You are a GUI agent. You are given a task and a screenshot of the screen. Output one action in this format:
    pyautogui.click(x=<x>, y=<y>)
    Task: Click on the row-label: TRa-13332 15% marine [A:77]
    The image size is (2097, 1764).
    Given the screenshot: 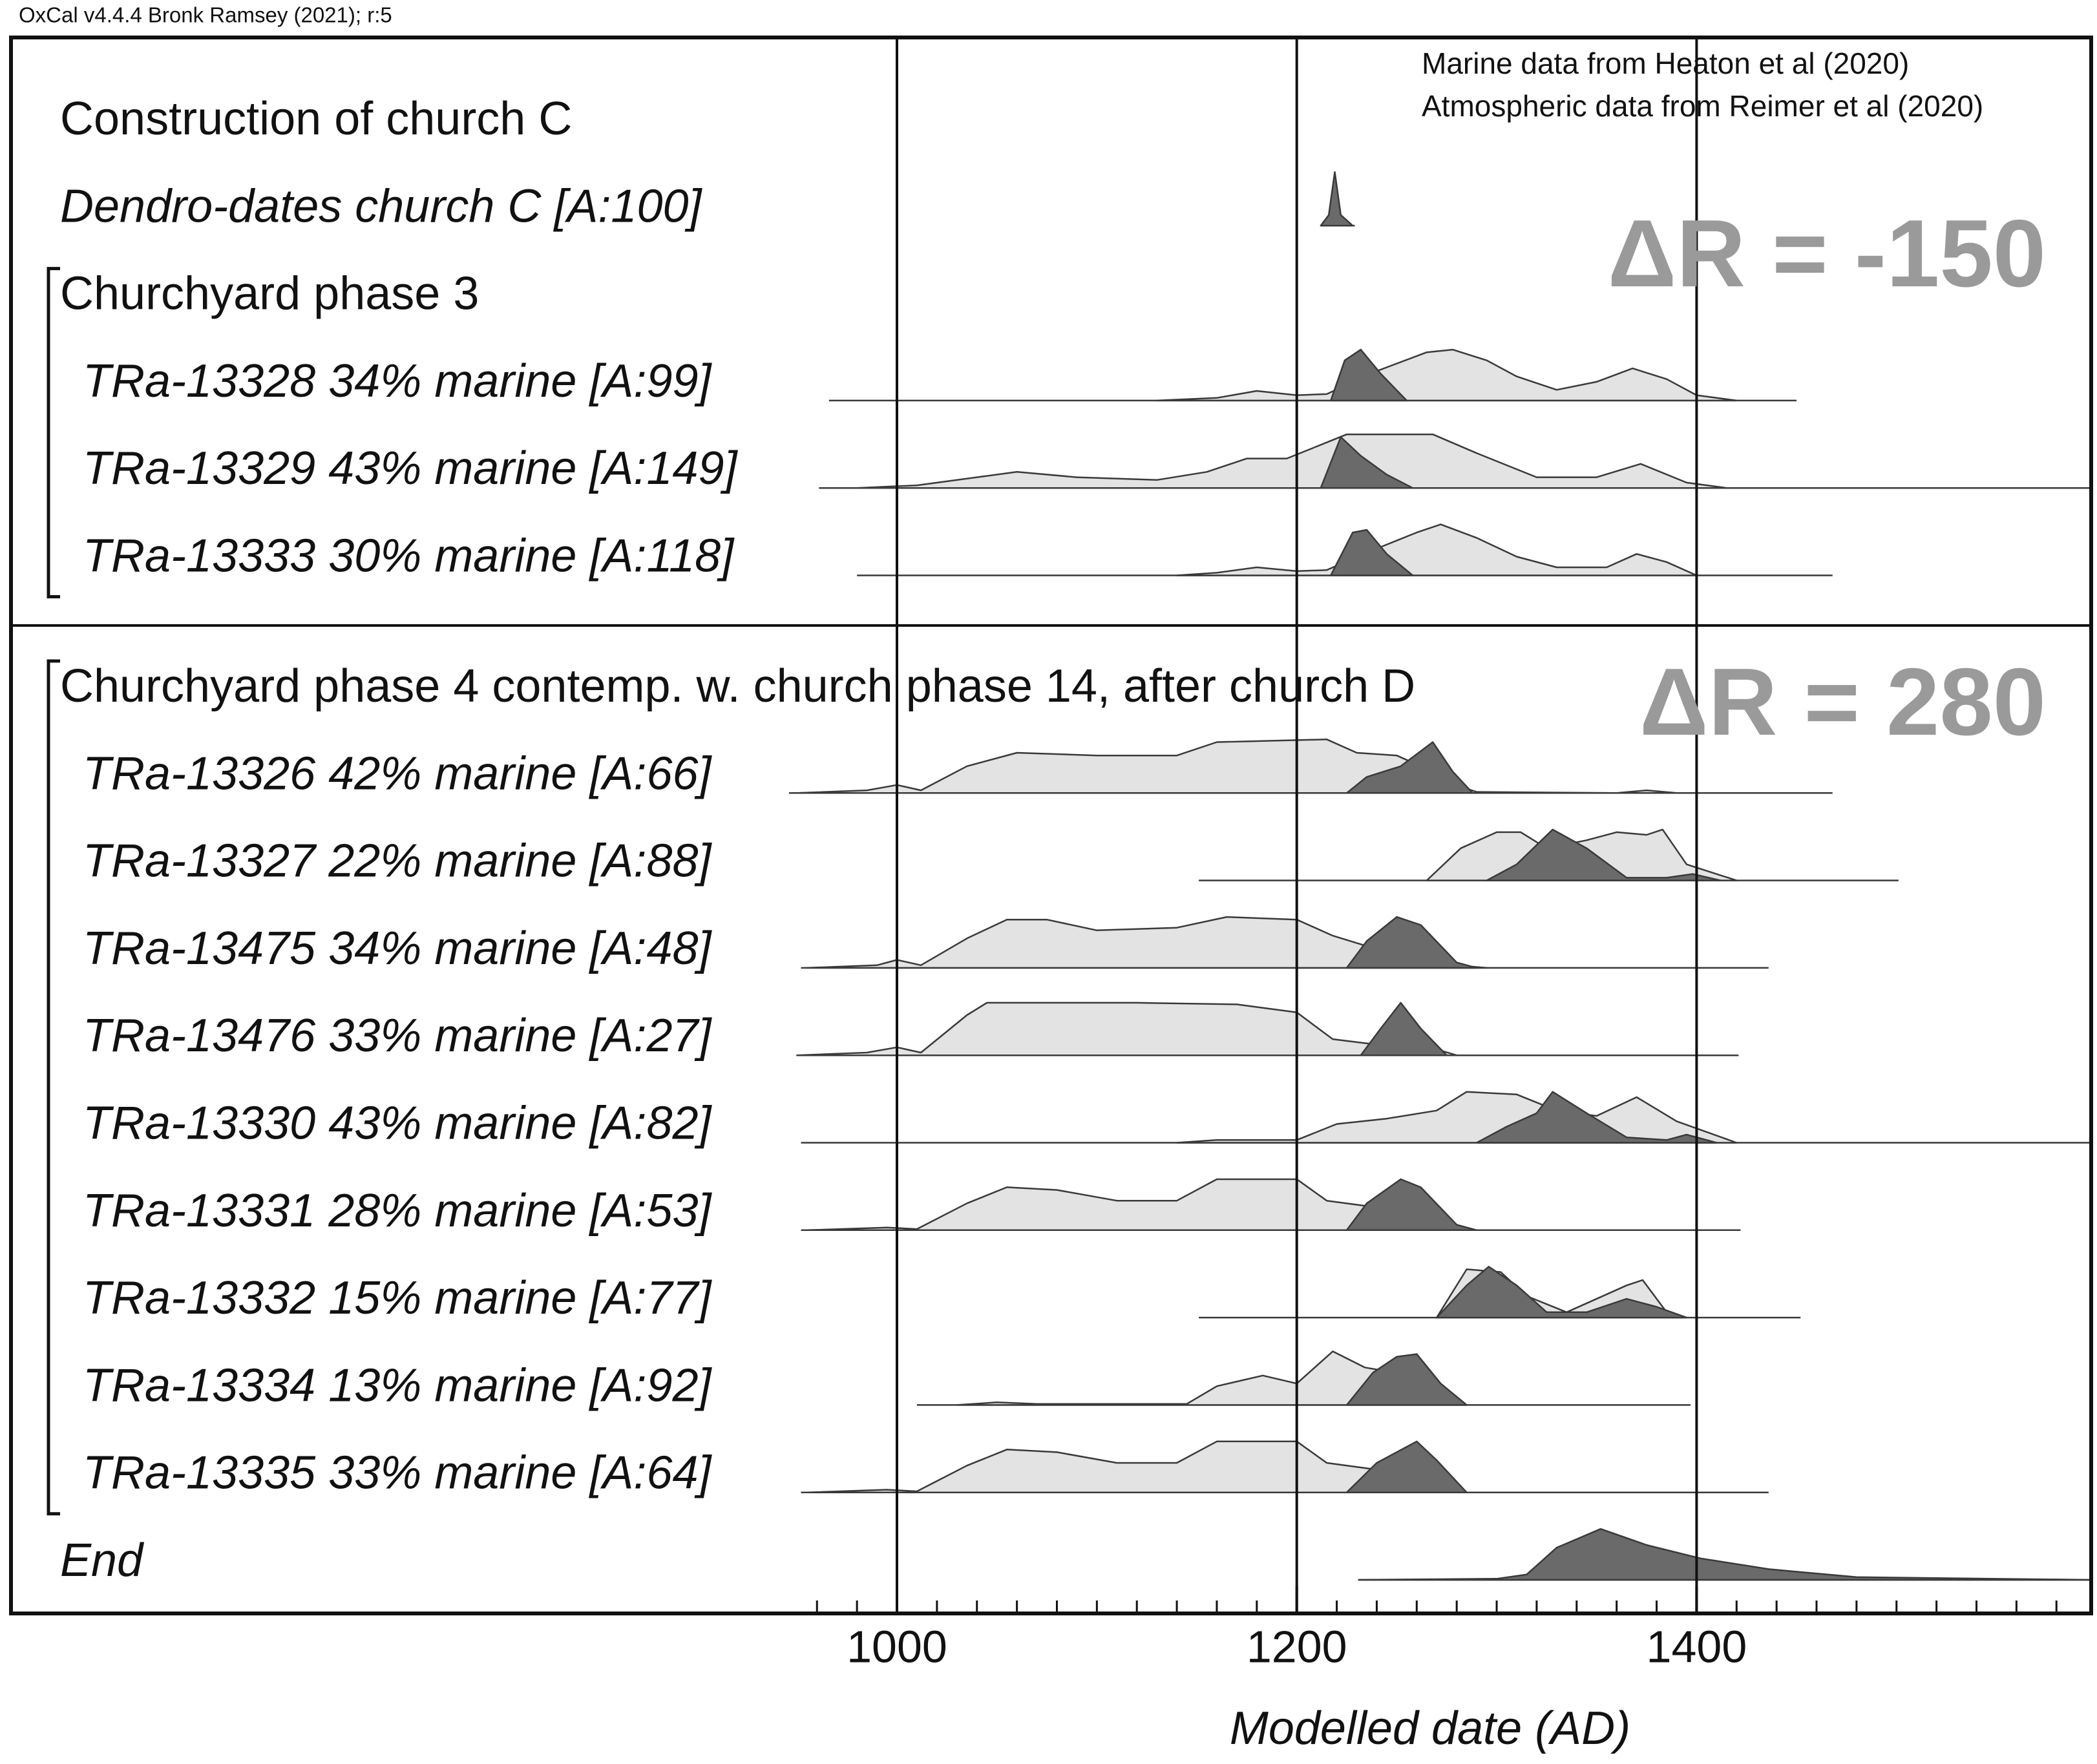 What is the action you would take?
    pyautogui.click(x=398, y=1298)
    